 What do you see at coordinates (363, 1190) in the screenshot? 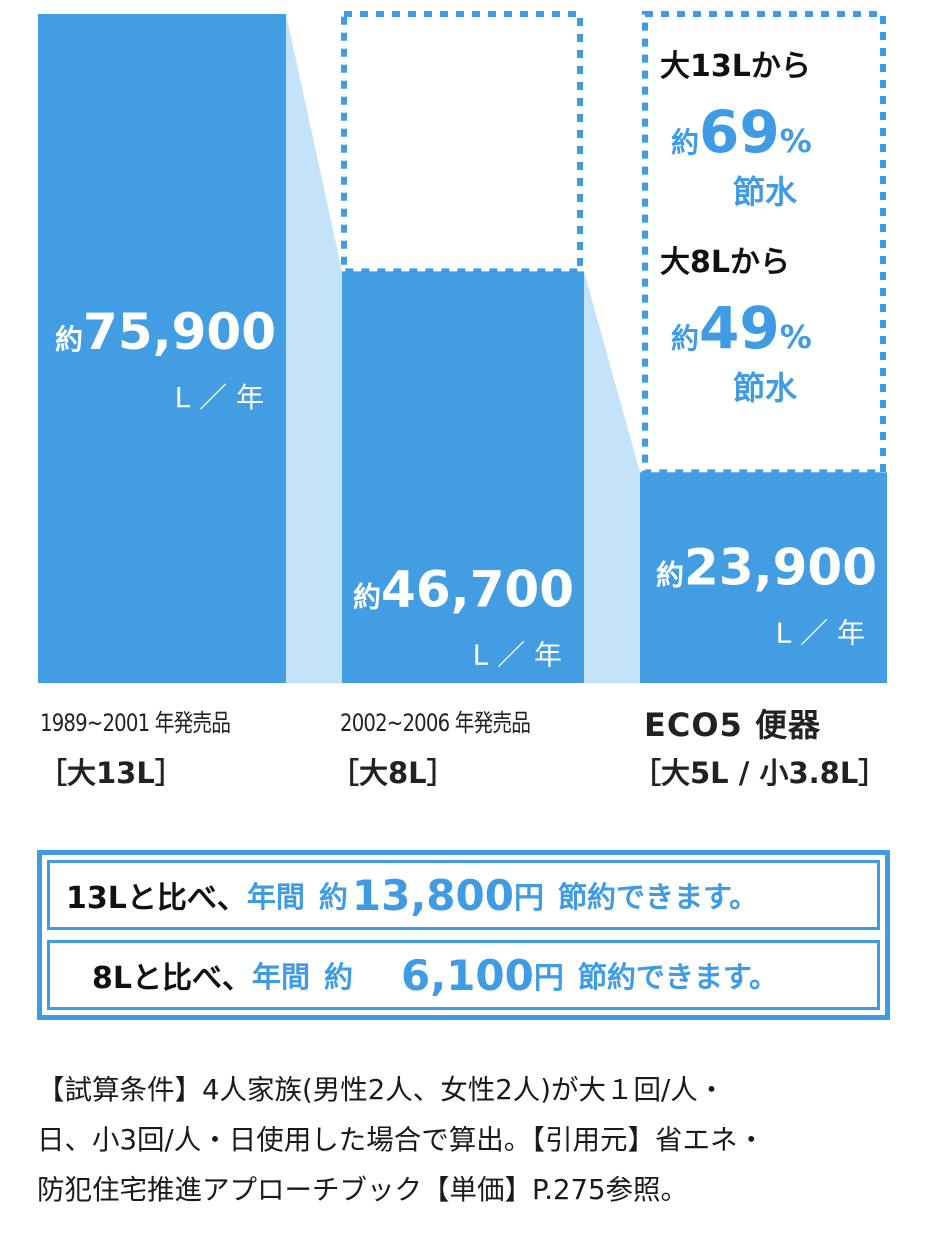
I see `note-line: 防犯住宅推進アプローチブック【単価】P.275参照。` at bounding box center [363, 1190].